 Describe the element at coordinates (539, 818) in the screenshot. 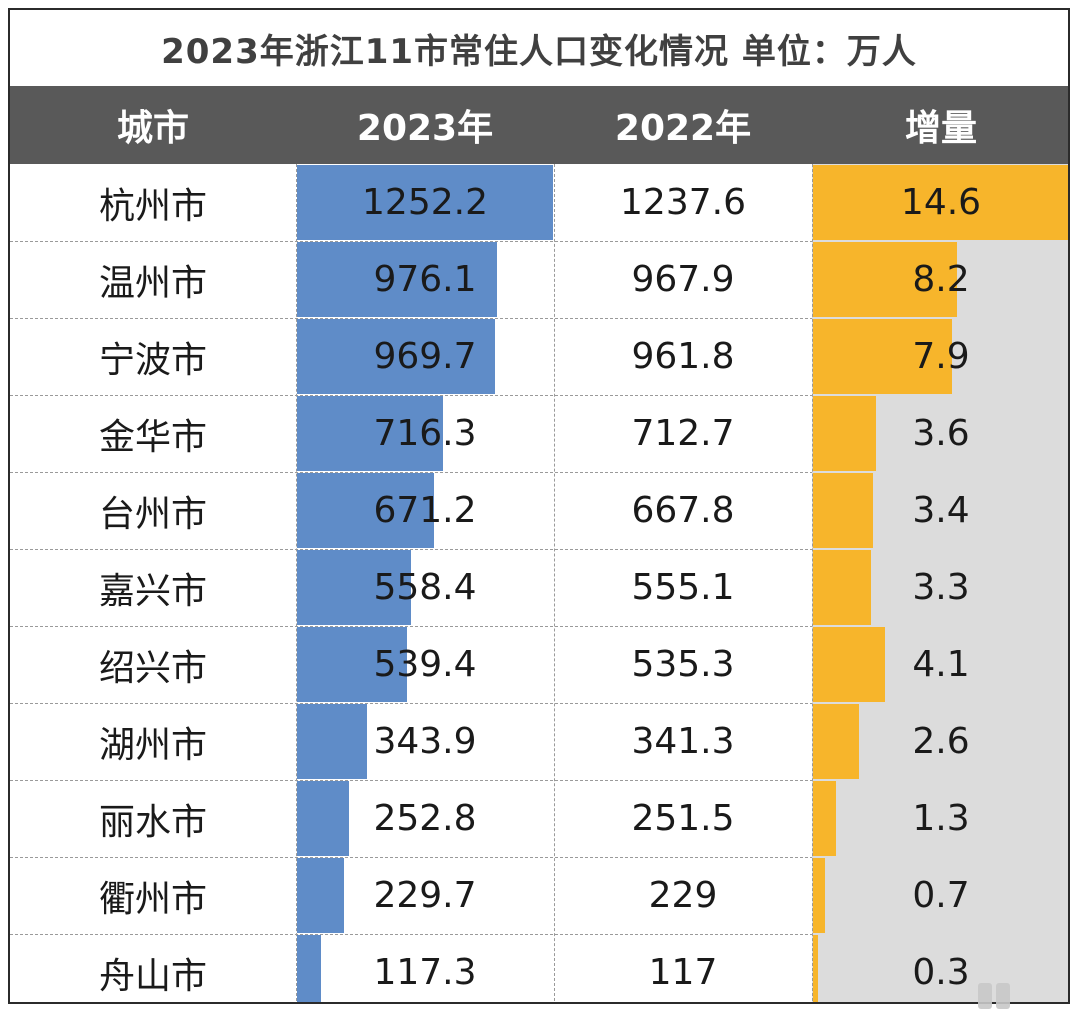

I see `table-row: 丽水市 252.8 251.5 1.3` at that location.